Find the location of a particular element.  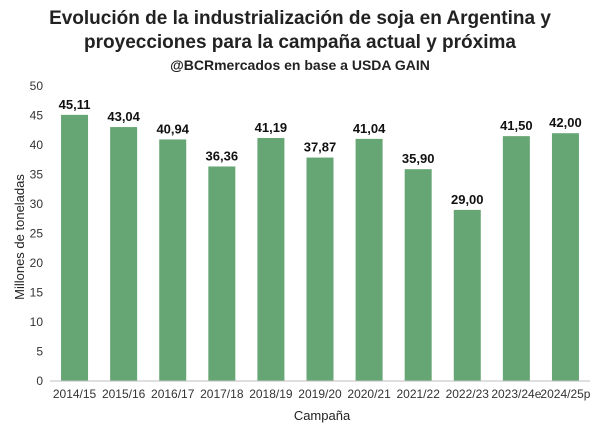

y-tick-label: 45 is located at coordinates (37, 116).